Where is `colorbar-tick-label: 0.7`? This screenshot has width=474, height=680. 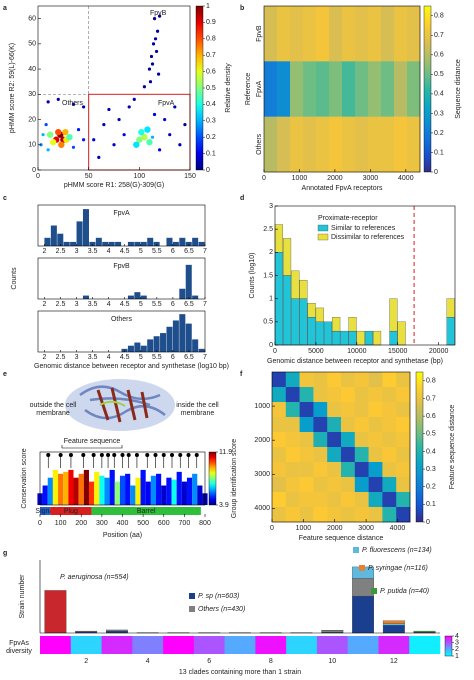 colorbar-tick-label: 0.7 is located at coordinates (211, 55).